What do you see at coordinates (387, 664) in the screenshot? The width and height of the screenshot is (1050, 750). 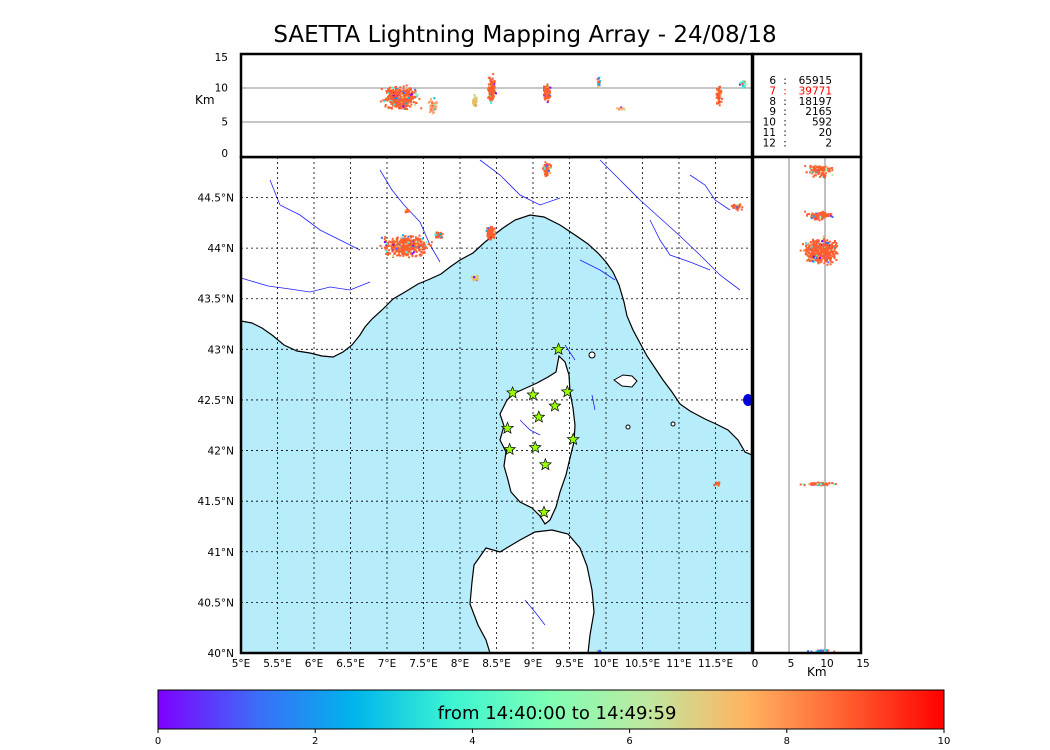 I see `lon-tick-label: 7°E` at bounding box center [387, 664].